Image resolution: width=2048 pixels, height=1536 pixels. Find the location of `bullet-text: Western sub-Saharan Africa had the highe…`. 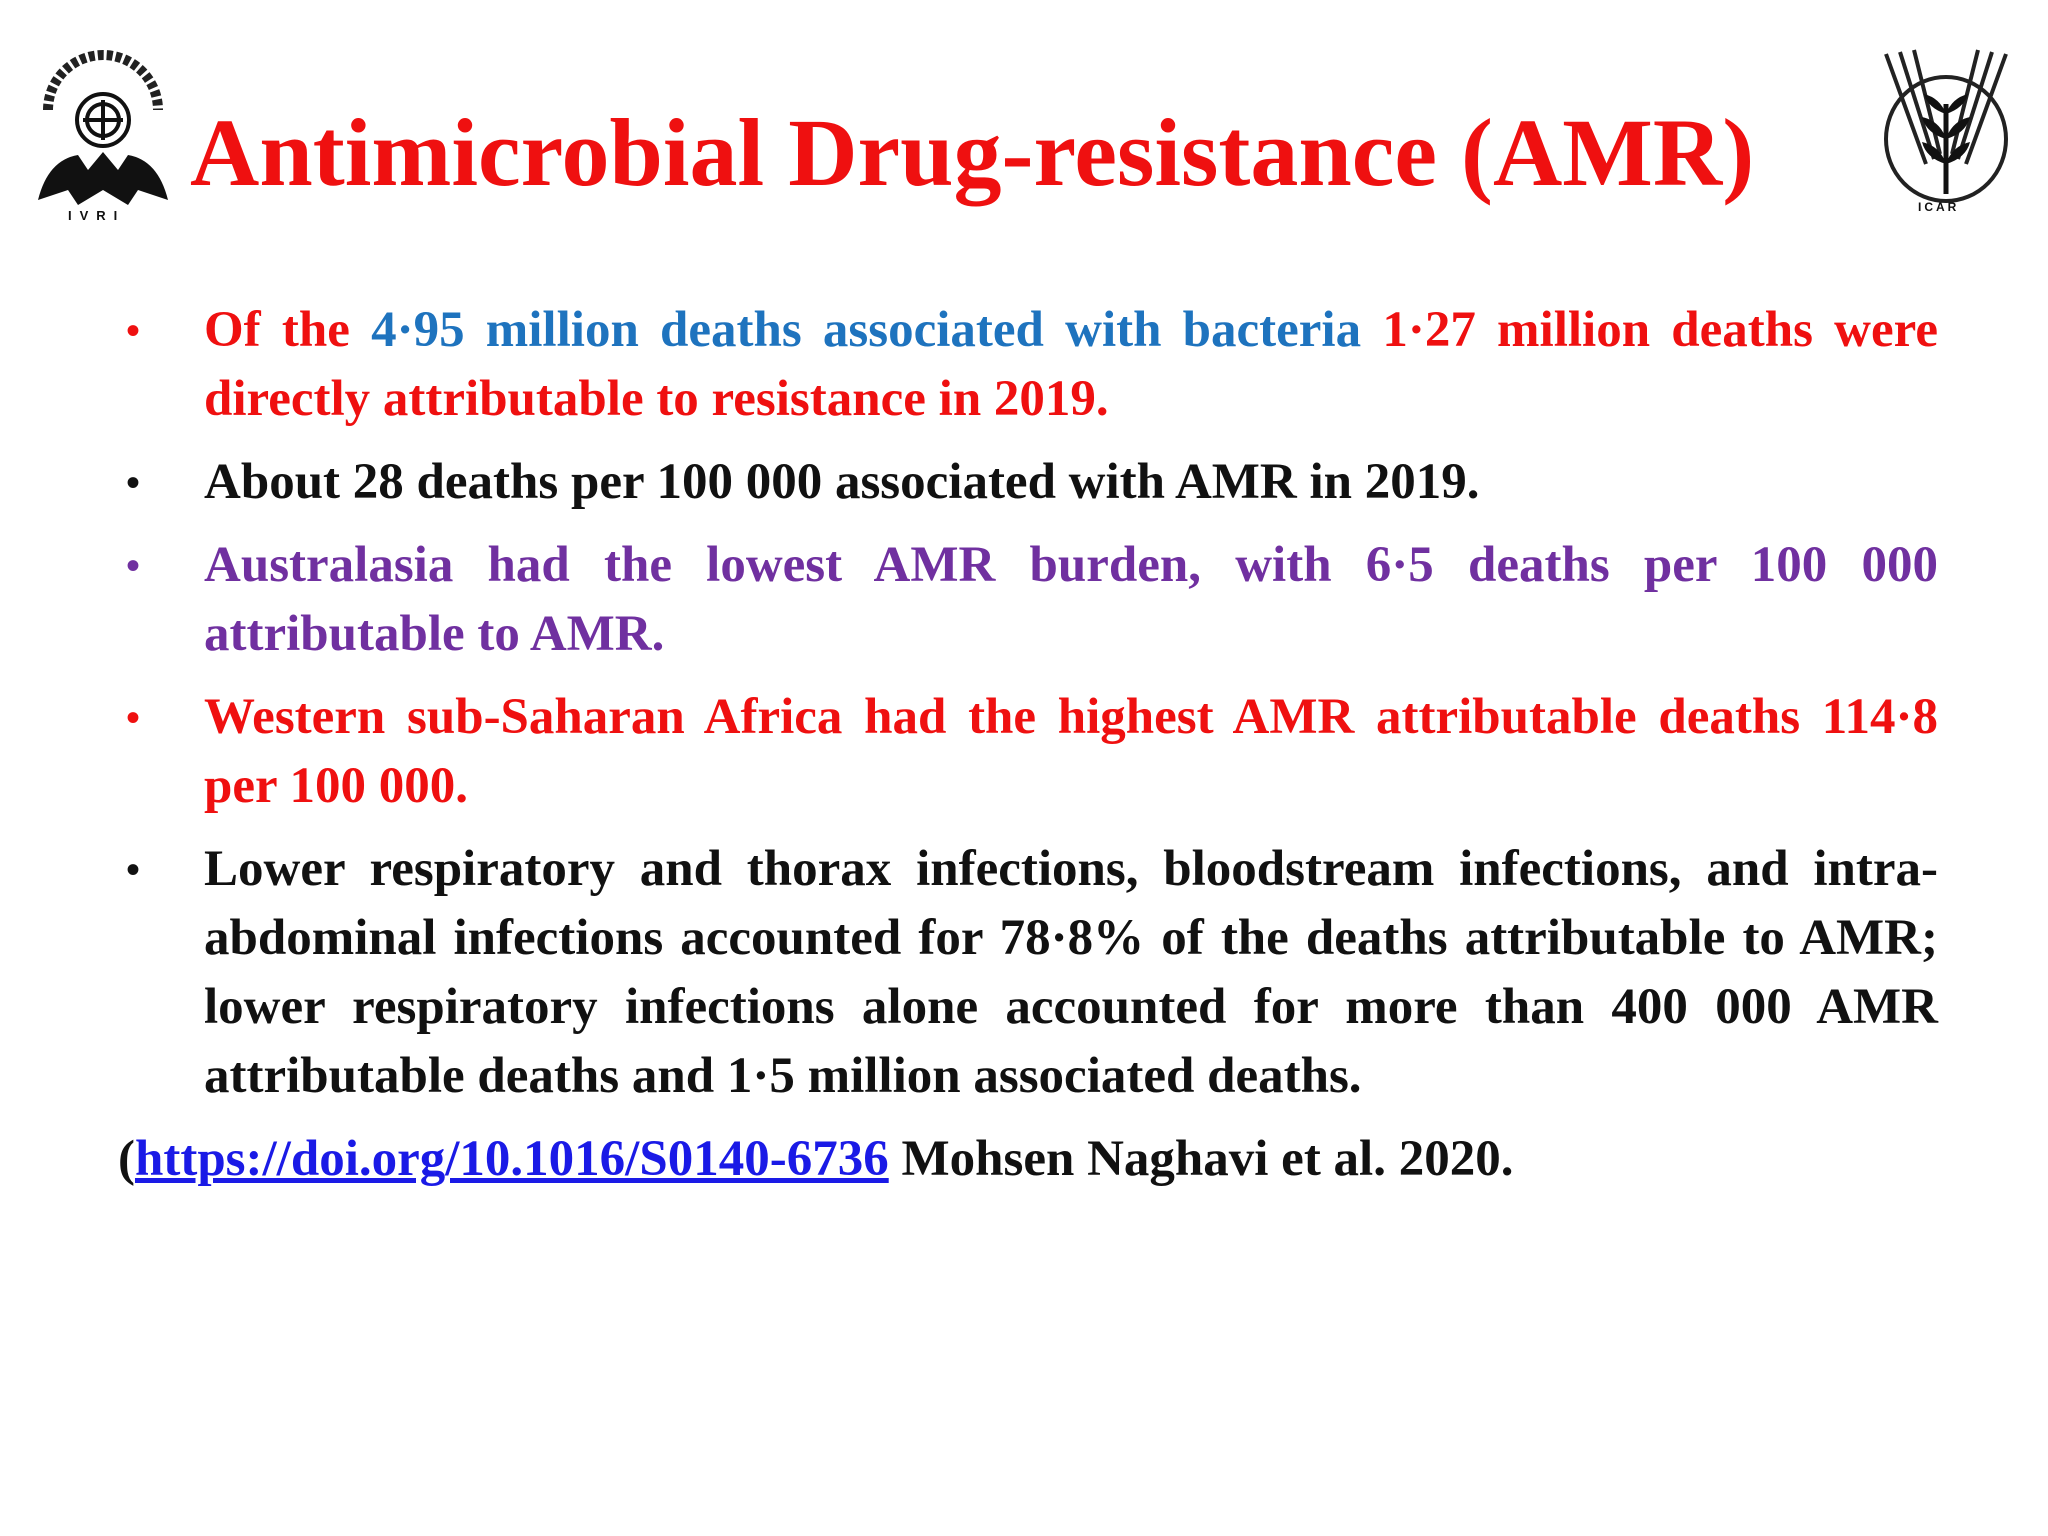

bullet-text: Western sub-Saharan Africa had the highe… is located at coordinates (1071, 751).